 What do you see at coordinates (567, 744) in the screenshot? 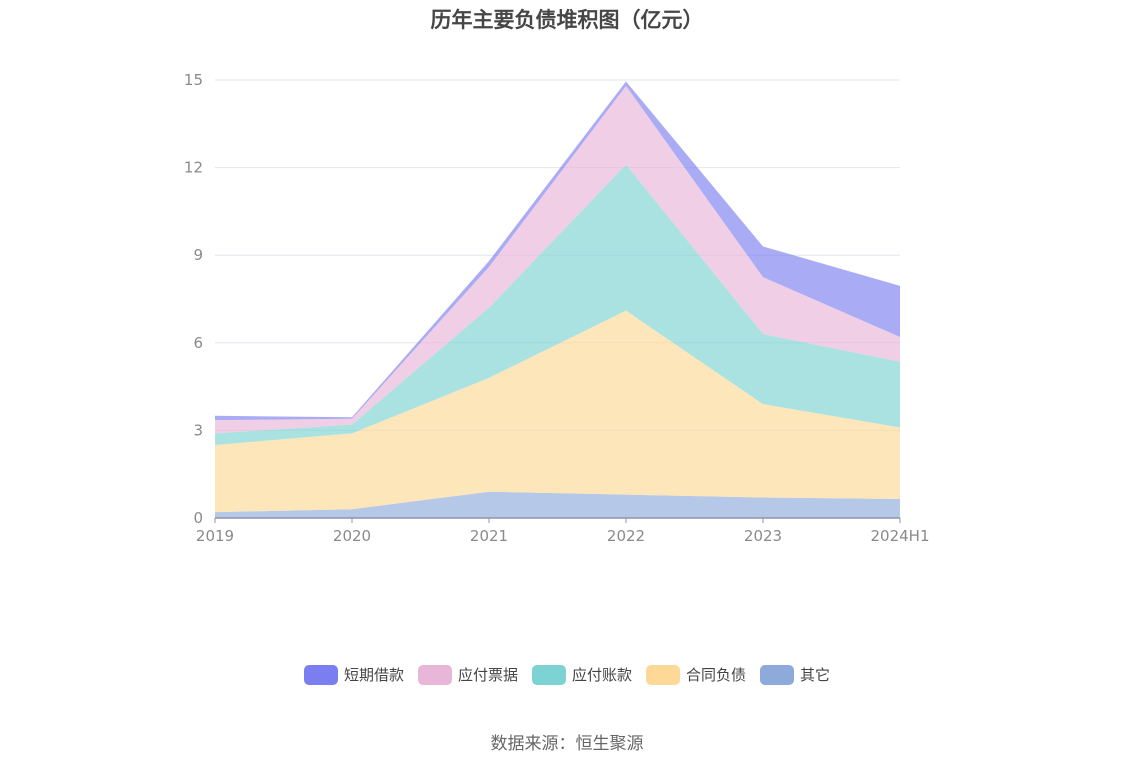
I see `source-text: 数据来源：恒生聚源` at bounding box center [567, 744].